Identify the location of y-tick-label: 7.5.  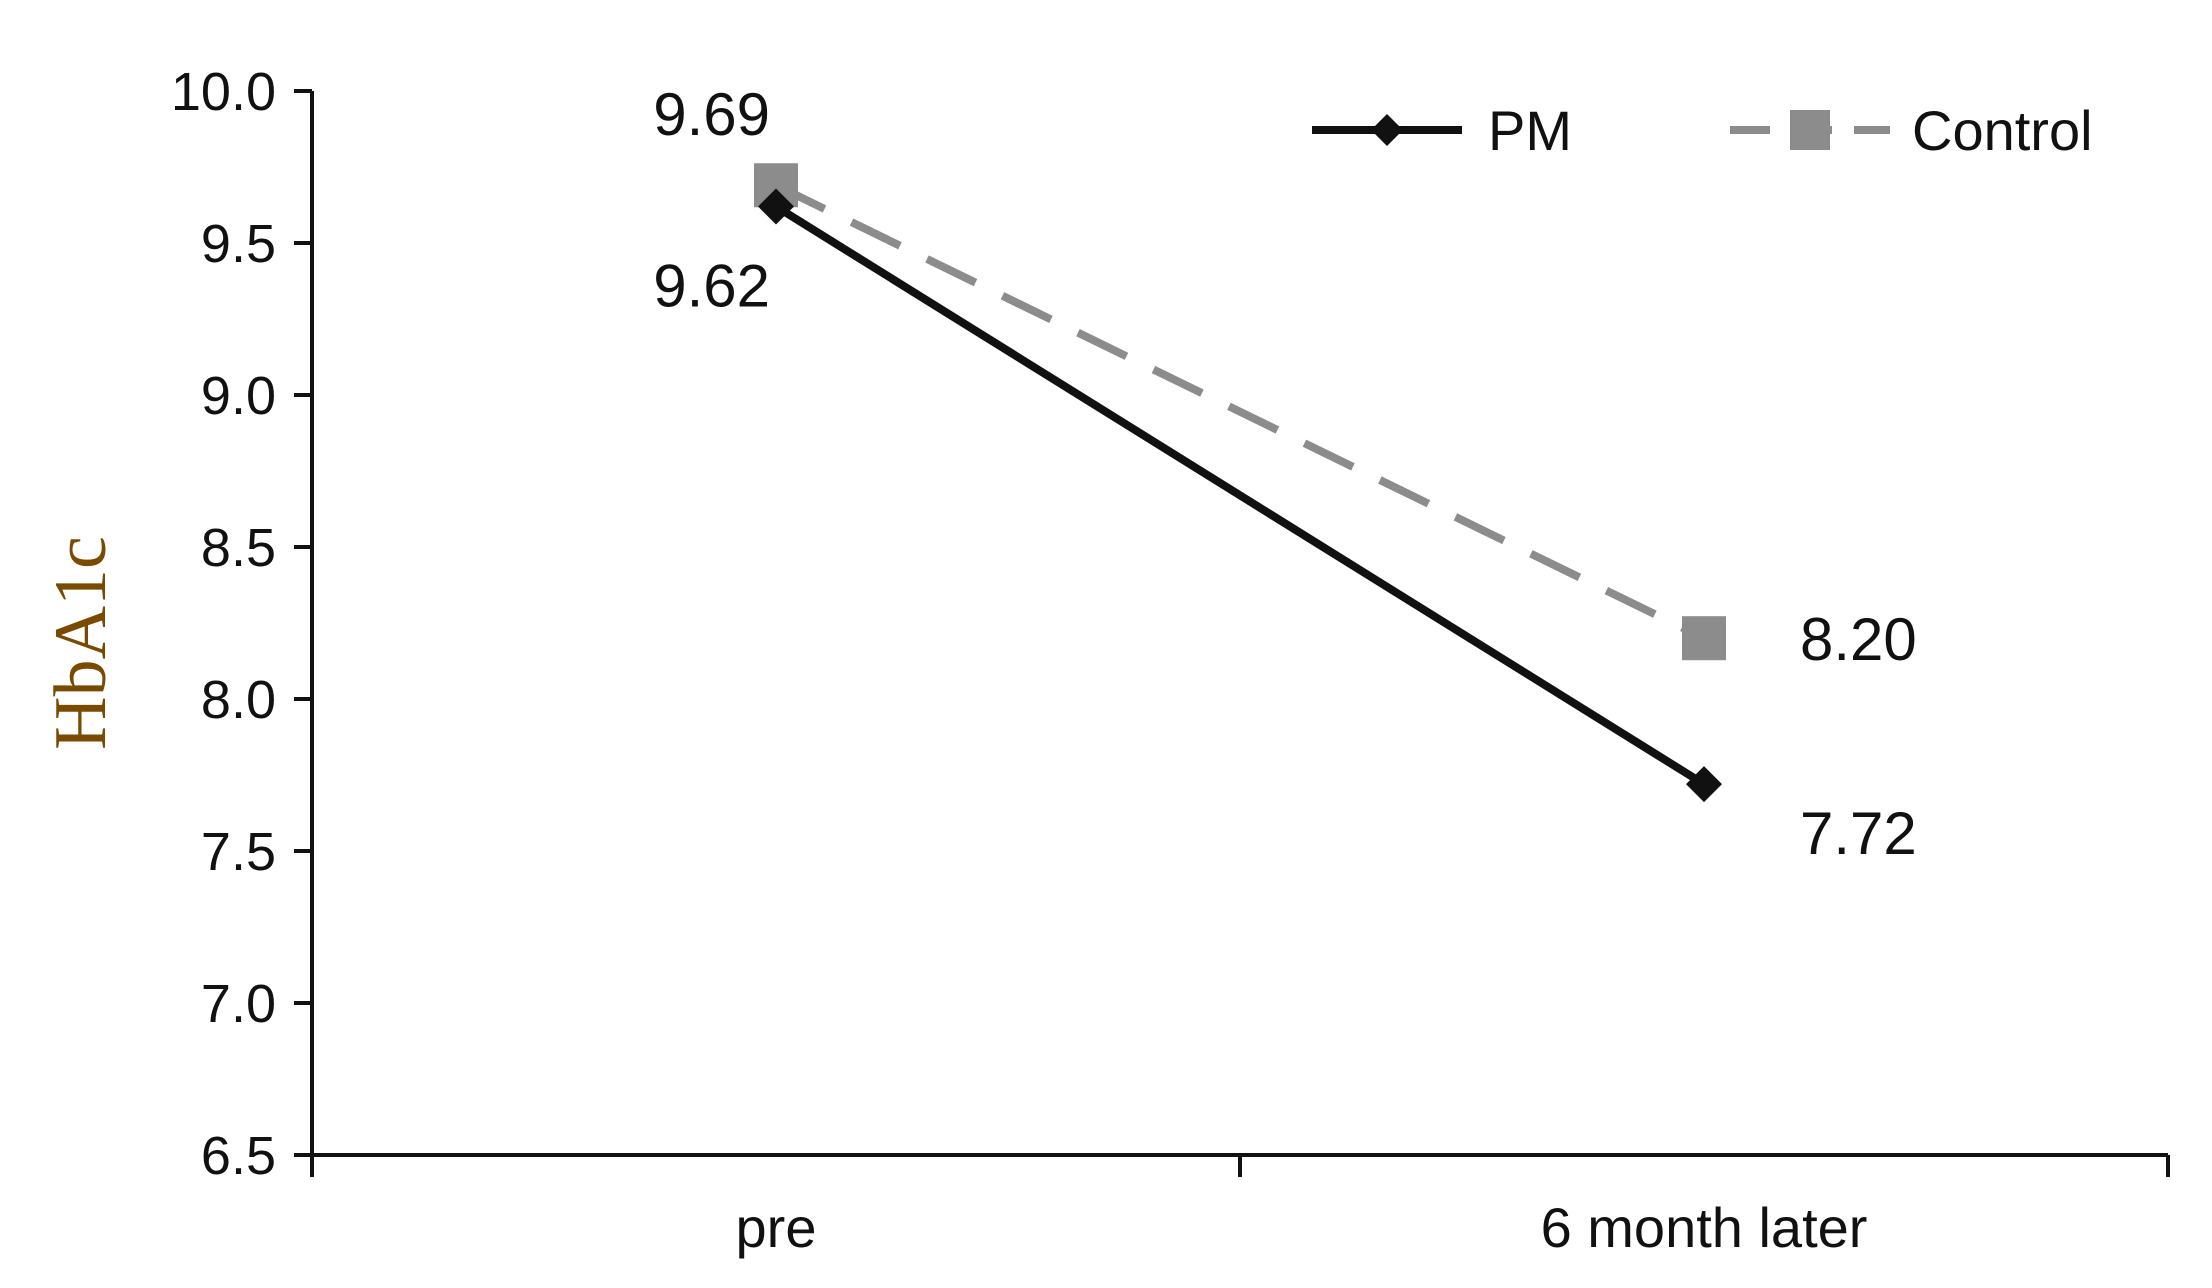
(238, 852).